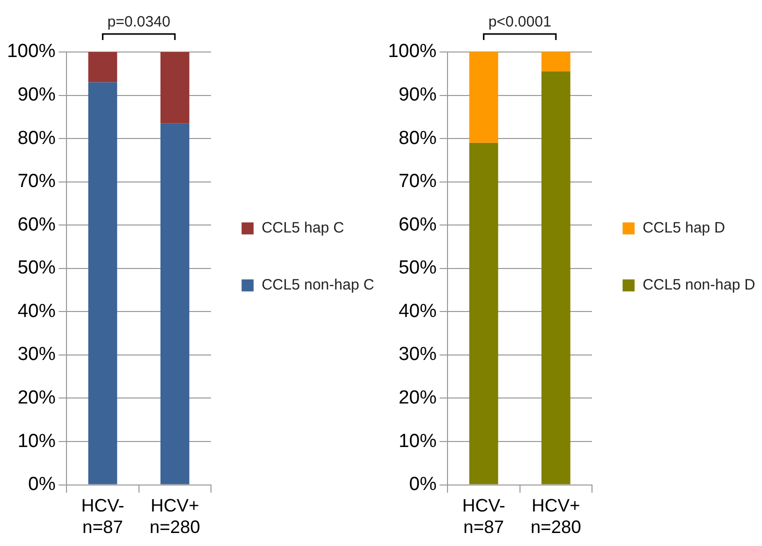 This screenshot has height=546, width=762. What do you see at coordinates (684, 228) in the screenshot?
I see `legend-label: CCL5 hap D` at bounding box center [684, 228].